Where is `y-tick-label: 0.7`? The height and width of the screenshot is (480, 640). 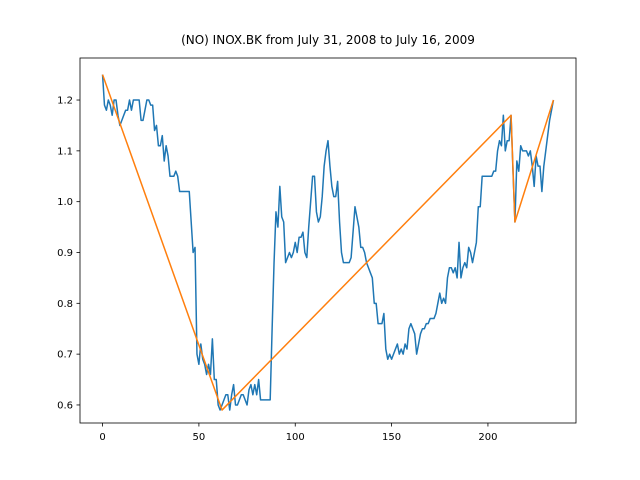 y-tick-label: 0.7 is located at coordinates (65, 355).